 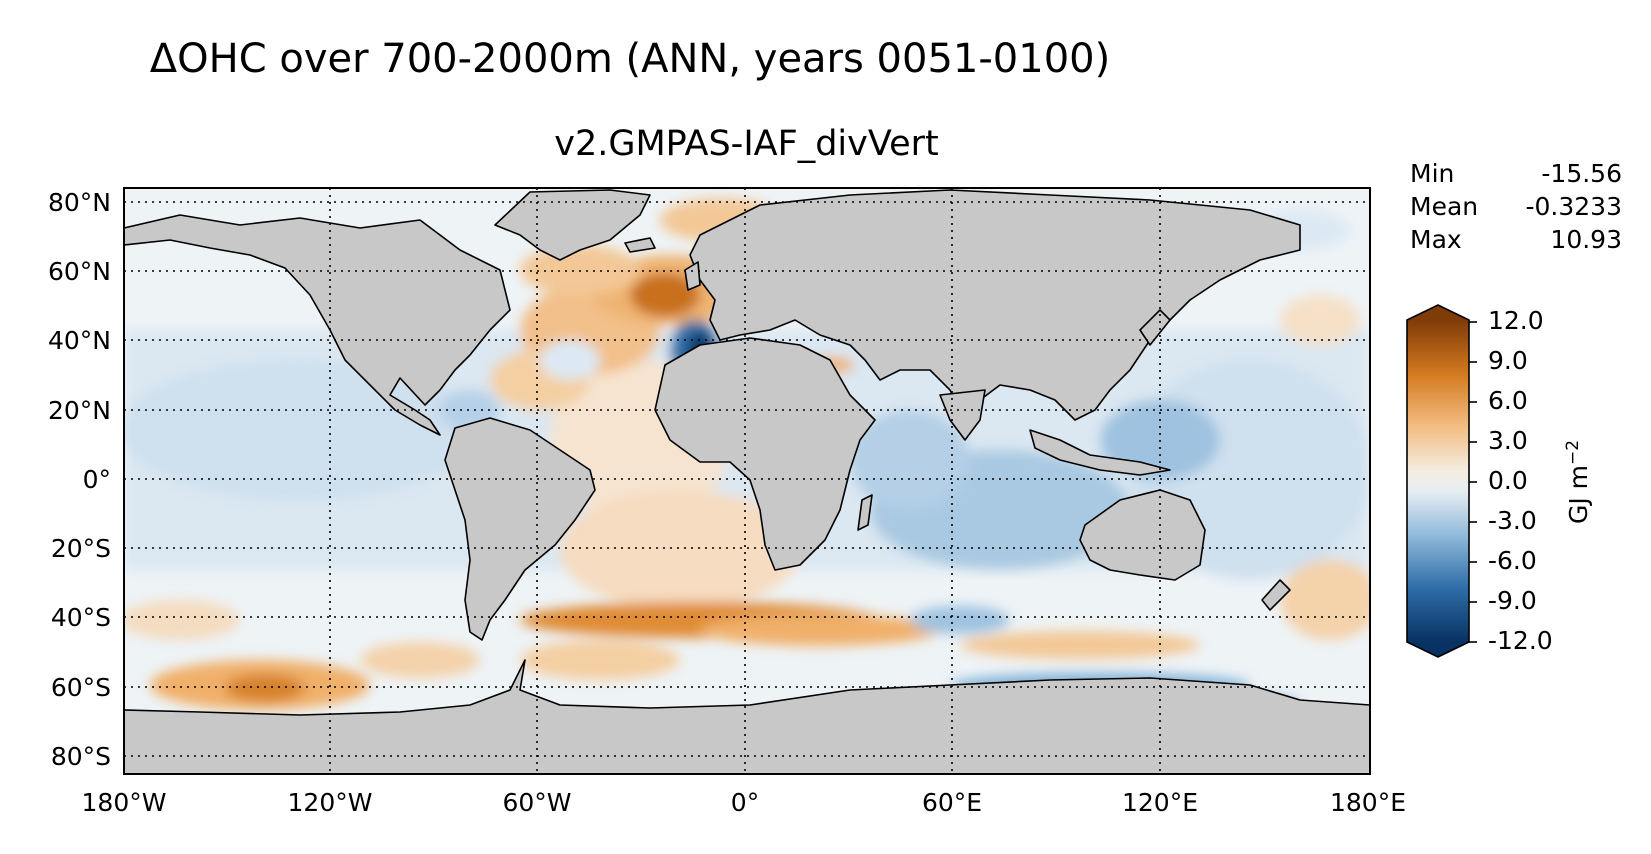 I want to click on stats-panel: Min -15.56 Mean -0.3233 Max 10.93, so click(x=1516, y=206).